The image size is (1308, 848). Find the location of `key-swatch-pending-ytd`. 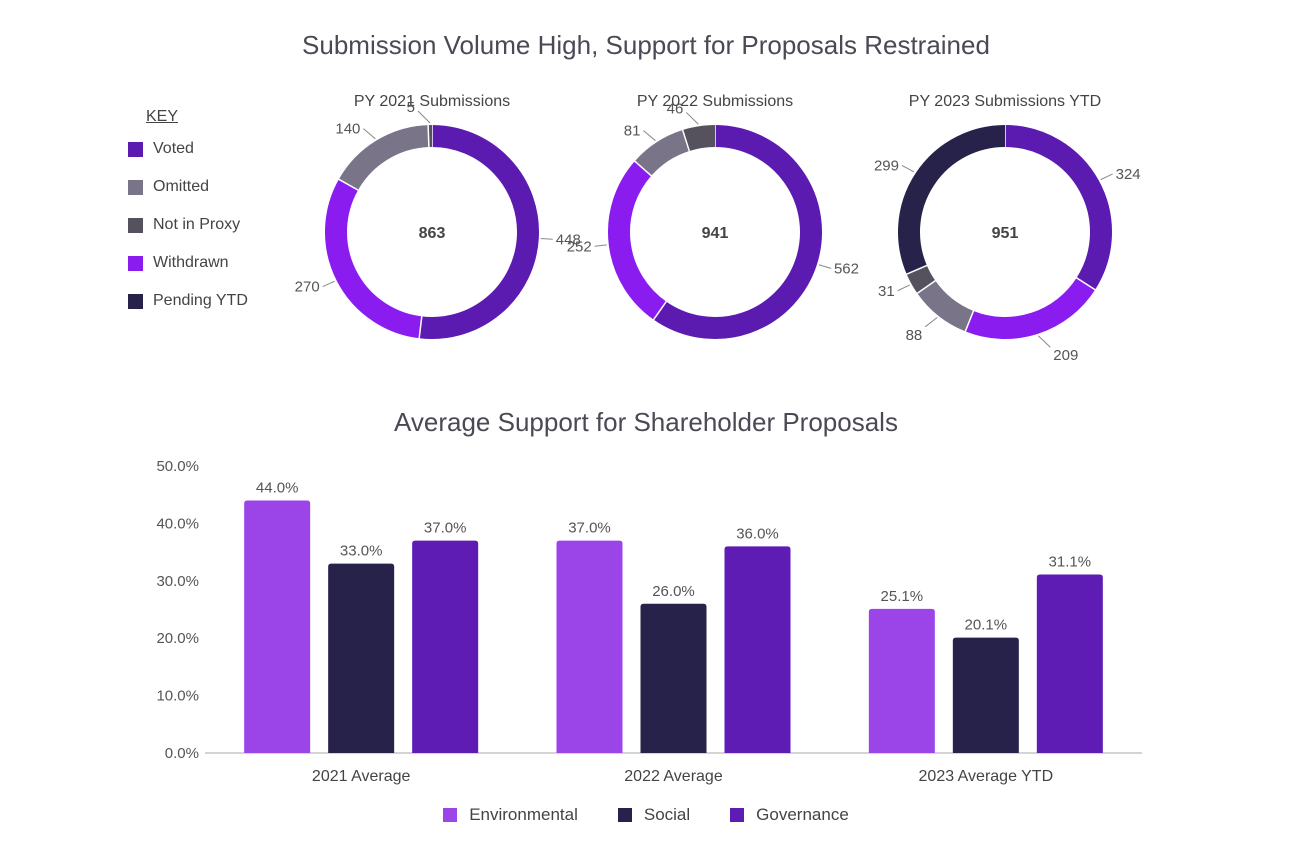

key-swatch-pending-ytd is located at coordinates (135, 301).